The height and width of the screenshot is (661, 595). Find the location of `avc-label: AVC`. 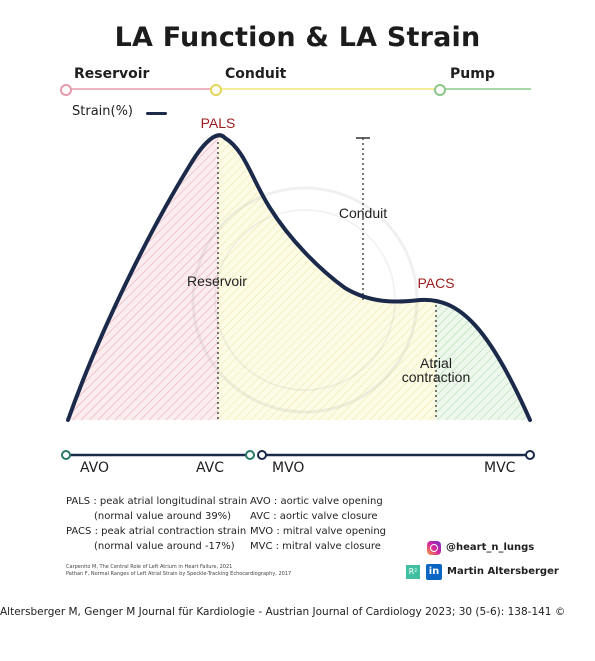

avc-label: AVC is located at coordinates (210, 468).